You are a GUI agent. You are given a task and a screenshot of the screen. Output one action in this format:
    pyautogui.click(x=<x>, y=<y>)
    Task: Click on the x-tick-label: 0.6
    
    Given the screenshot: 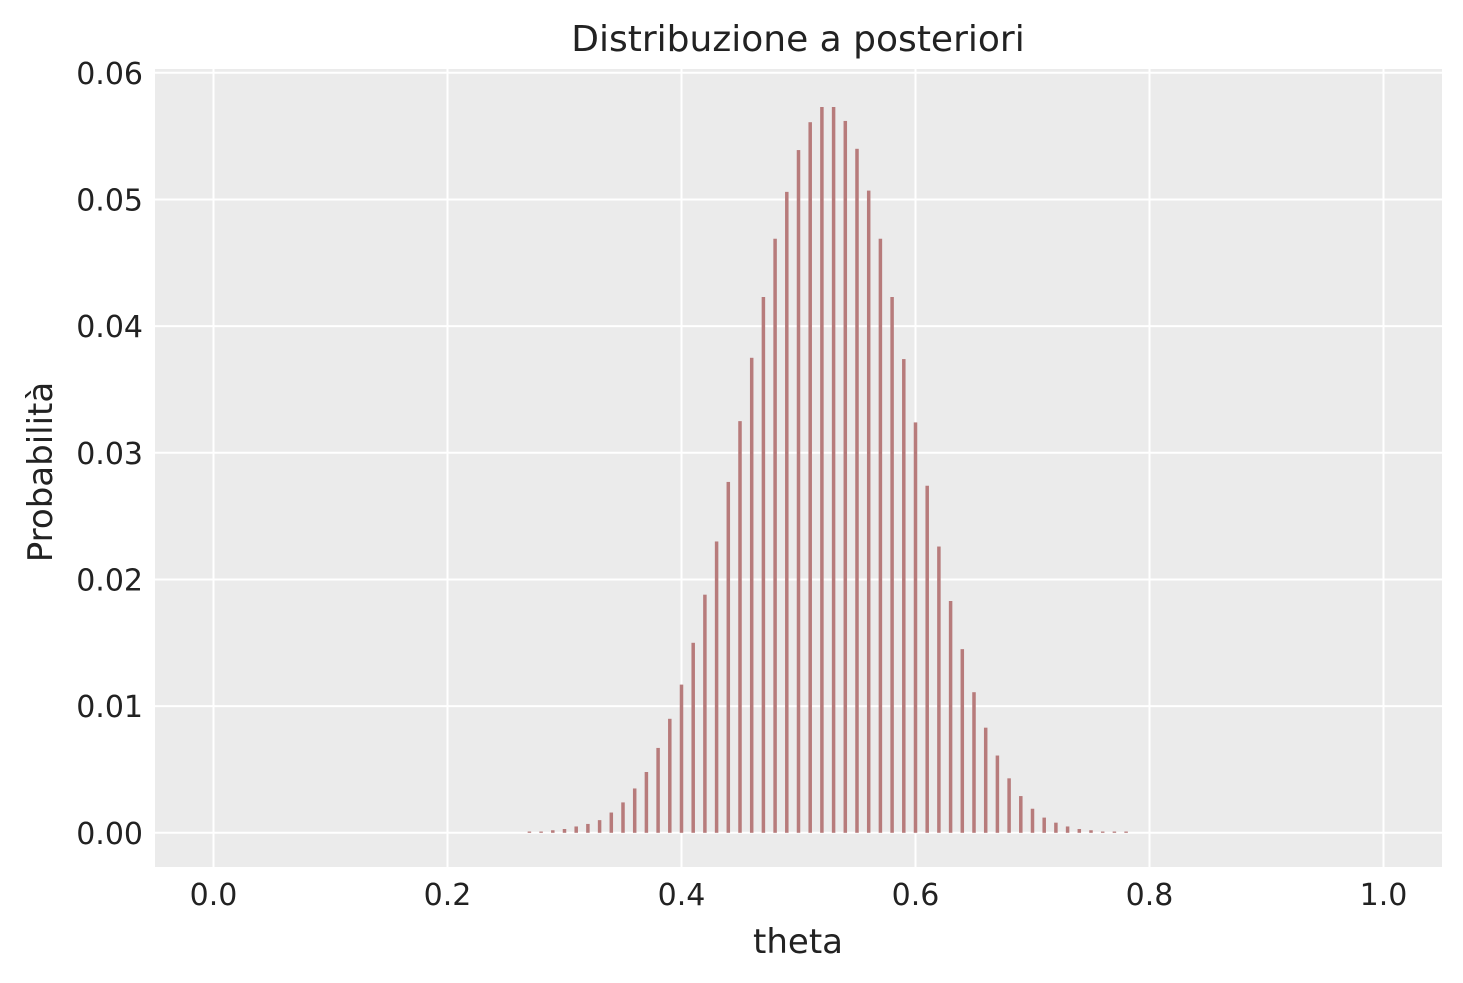 What is the action you would take?
    pyautogui.click(x=916, y=895)
    